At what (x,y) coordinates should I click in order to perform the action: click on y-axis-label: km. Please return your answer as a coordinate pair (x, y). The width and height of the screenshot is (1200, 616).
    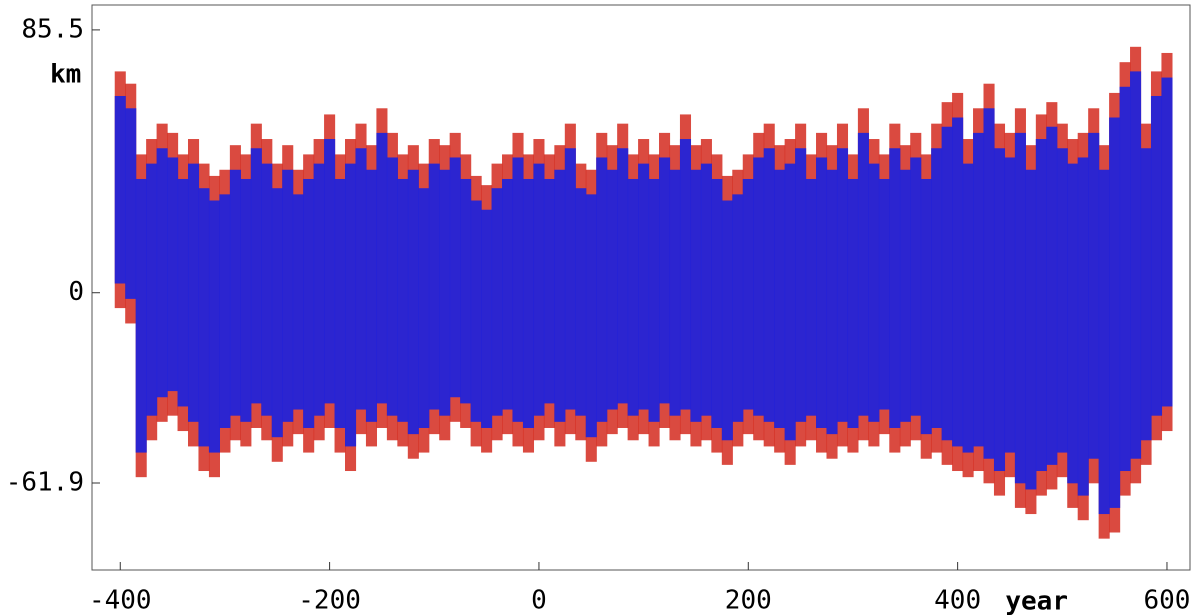
    Looking at the image, I should click on (65, 75).